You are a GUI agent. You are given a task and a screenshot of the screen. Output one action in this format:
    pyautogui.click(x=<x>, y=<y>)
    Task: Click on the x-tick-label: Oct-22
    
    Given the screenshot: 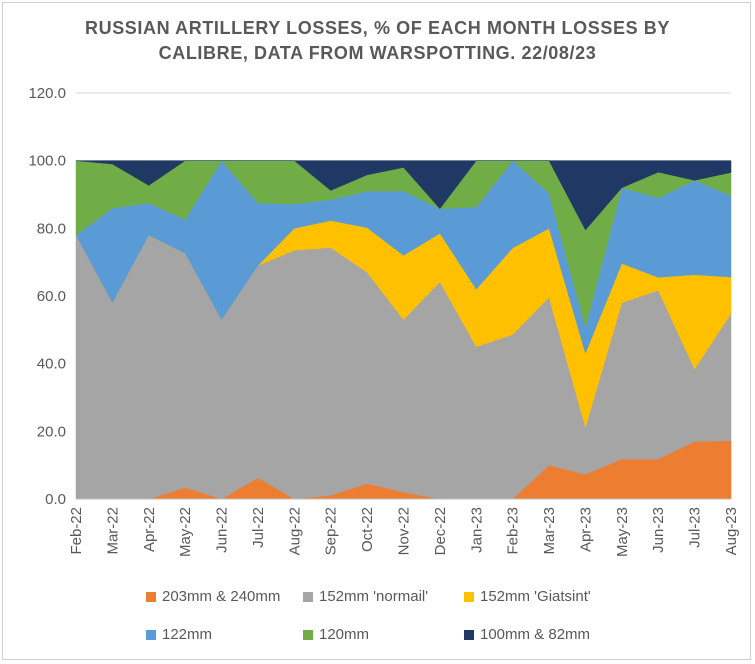 What is the action you would take?
    pyautogui.click(x=367, y=529)
    